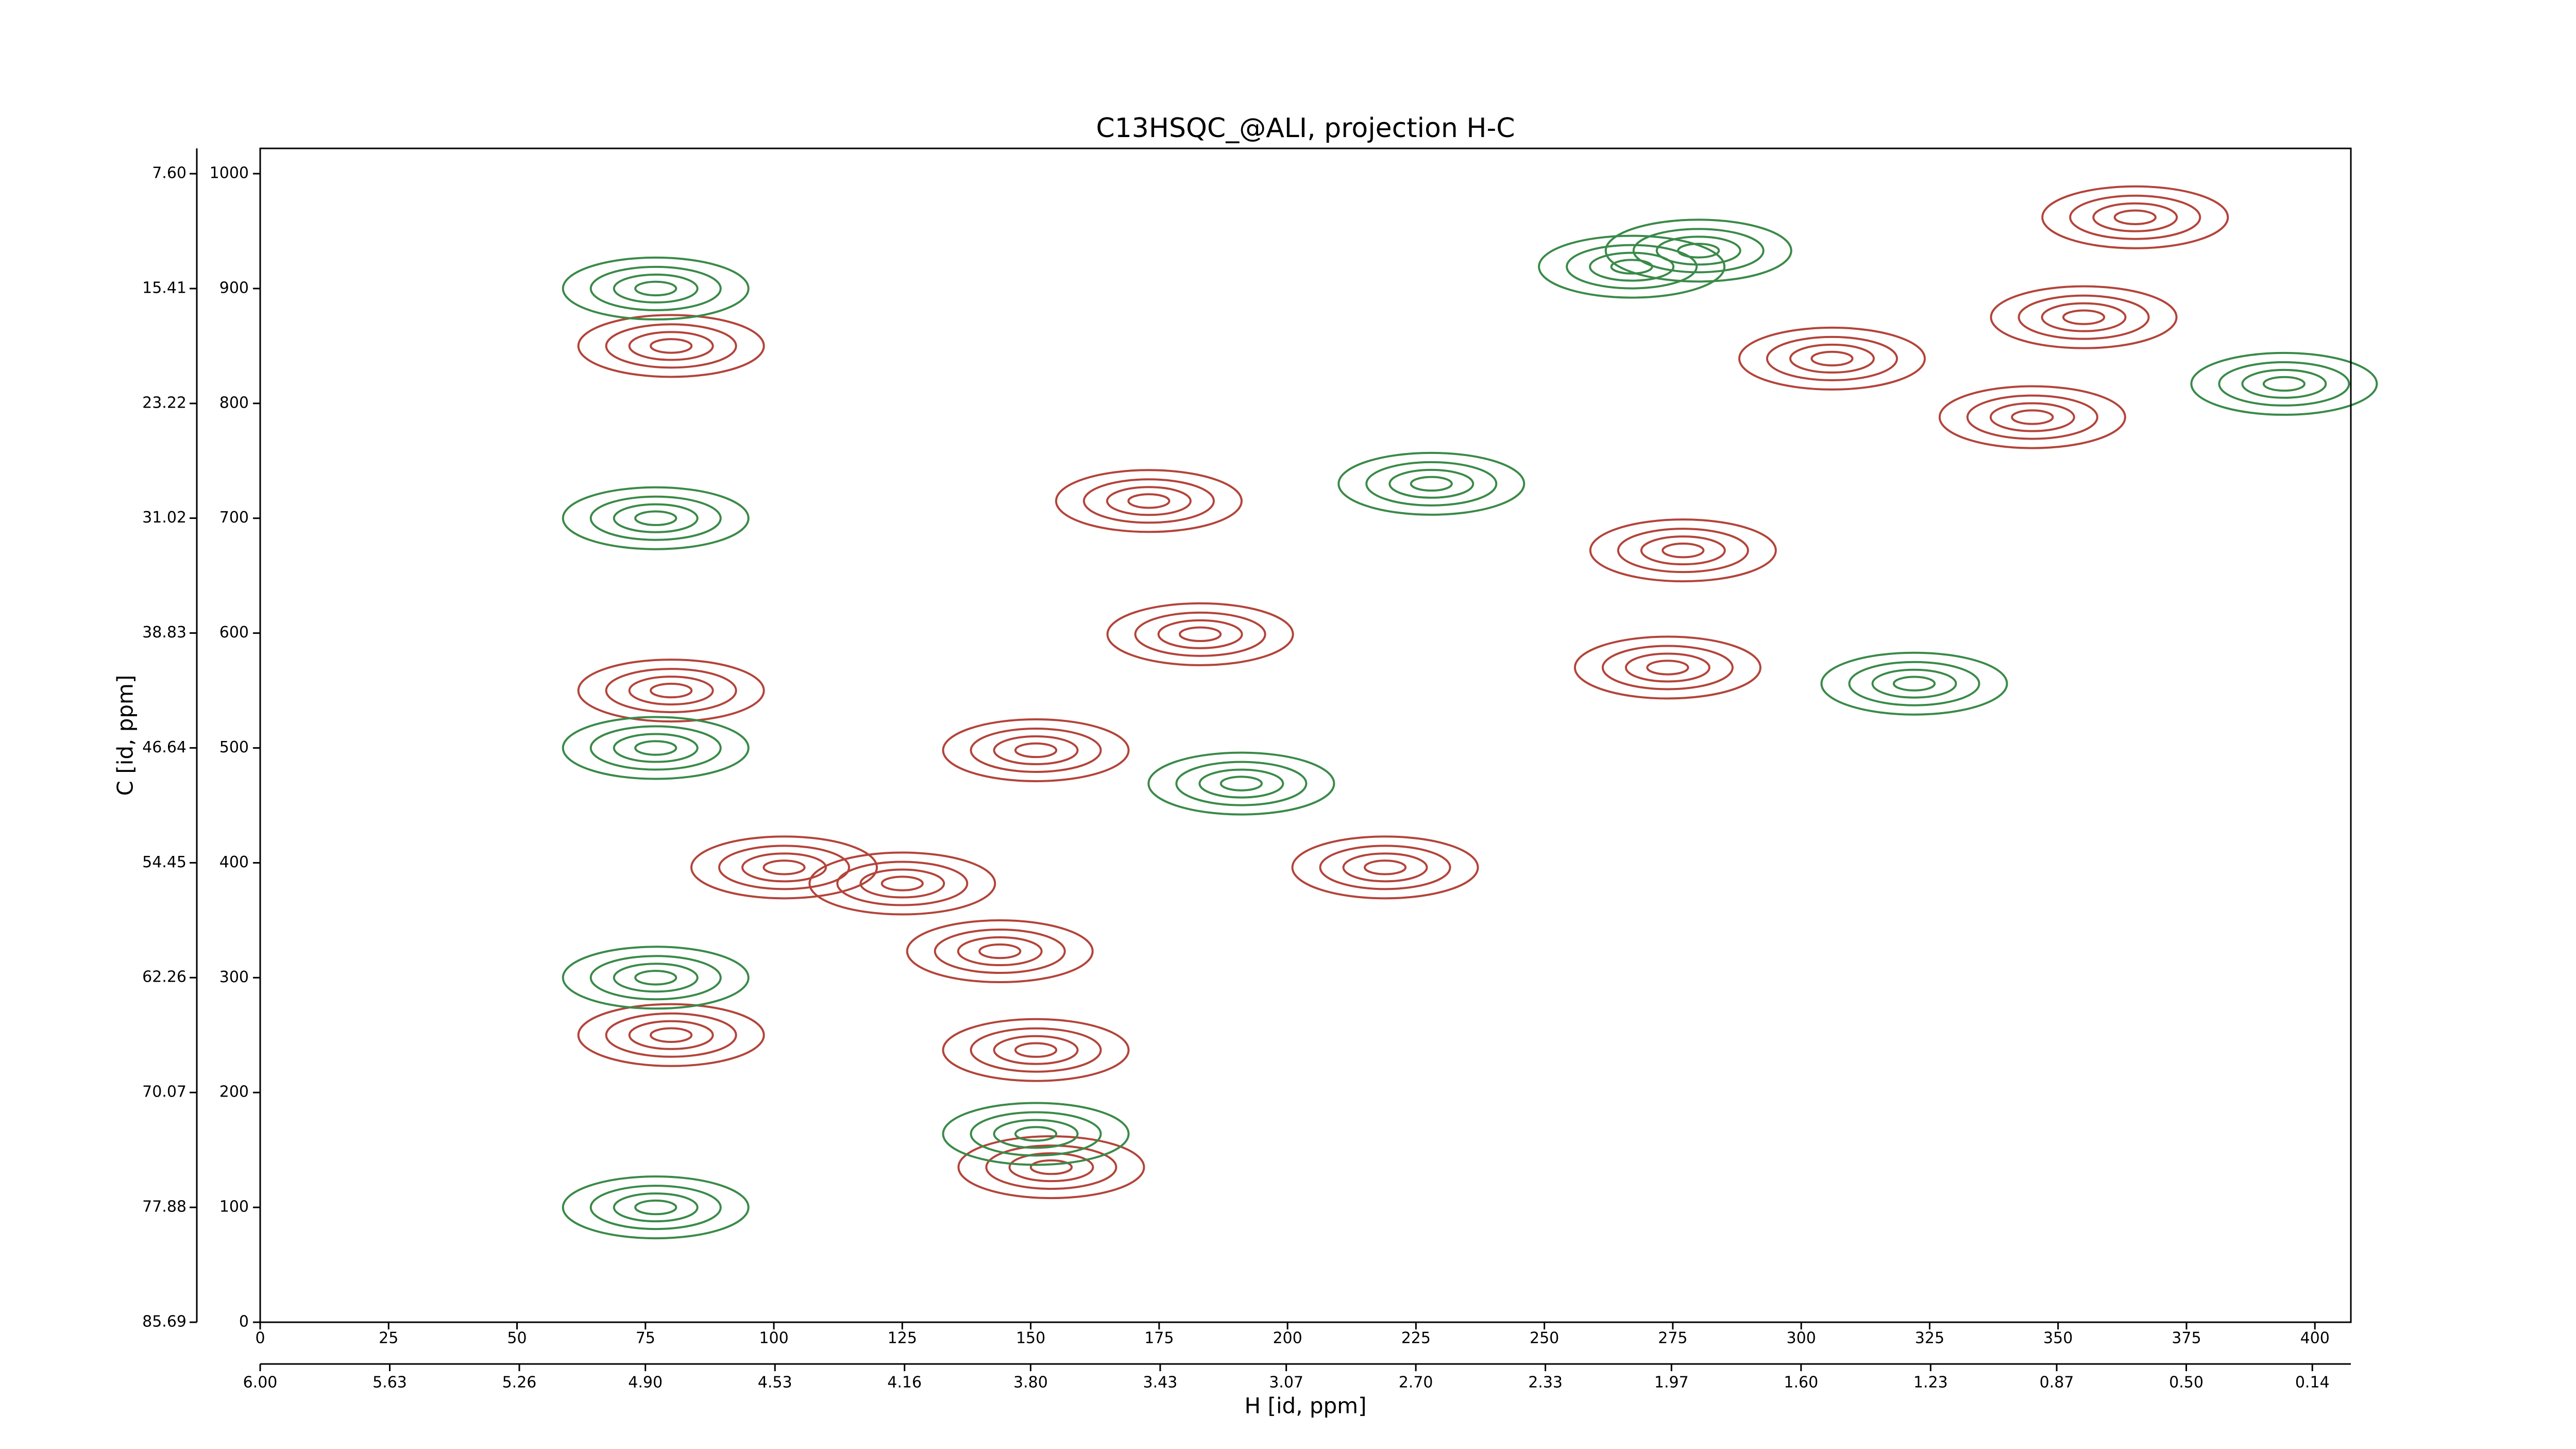 The image size is (2576, 1449). I want to click on y-tick-label: 700, so click(234, 518).